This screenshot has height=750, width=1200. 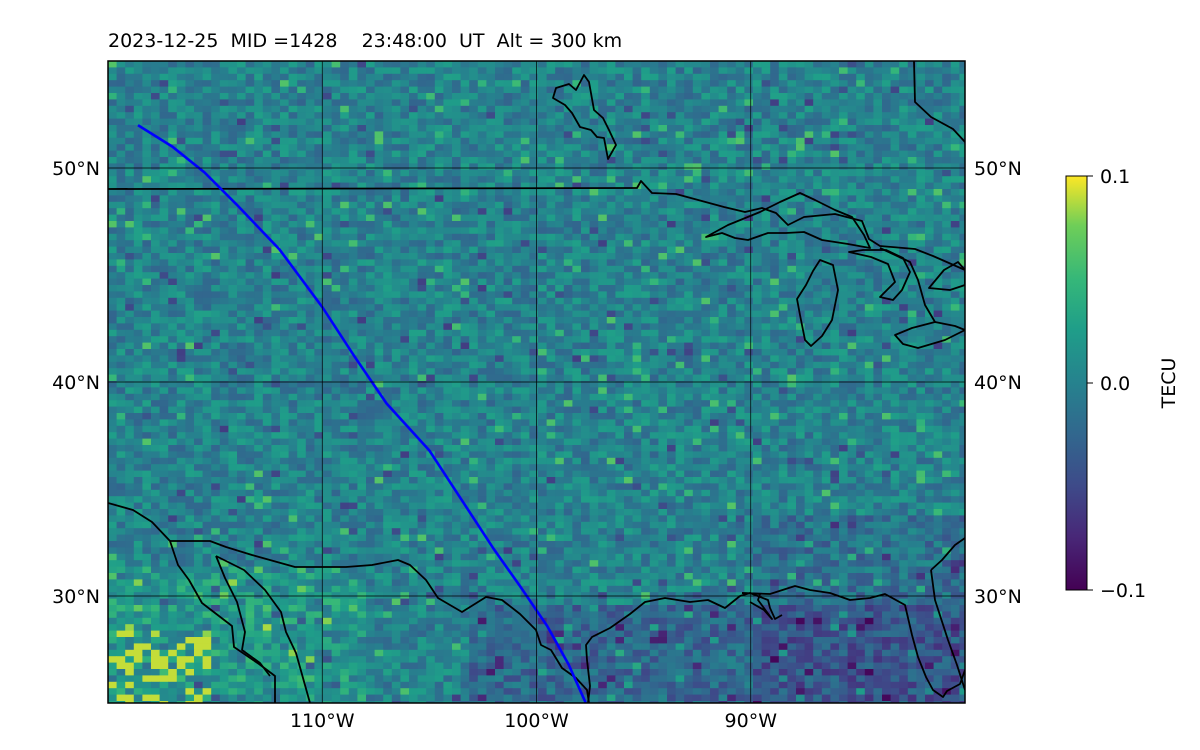 I want to click on baja-peninsula, so click(x=263, y=629).